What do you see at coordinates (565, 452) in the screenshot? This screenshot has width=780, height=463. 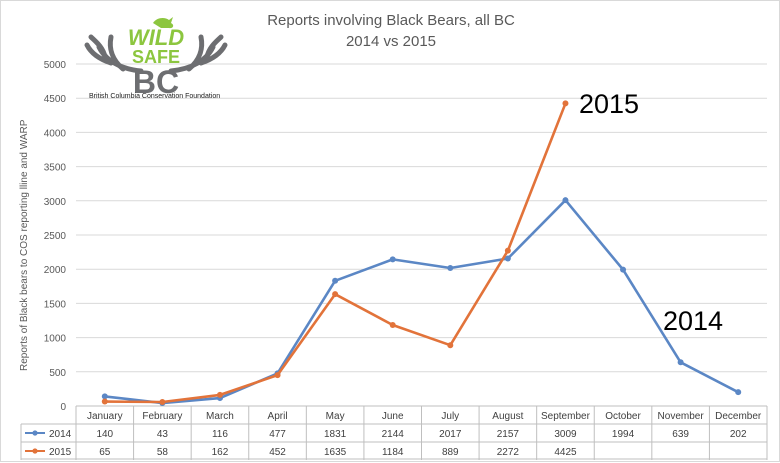 I see `table-value: 4425` at bounding box center [565, 452].